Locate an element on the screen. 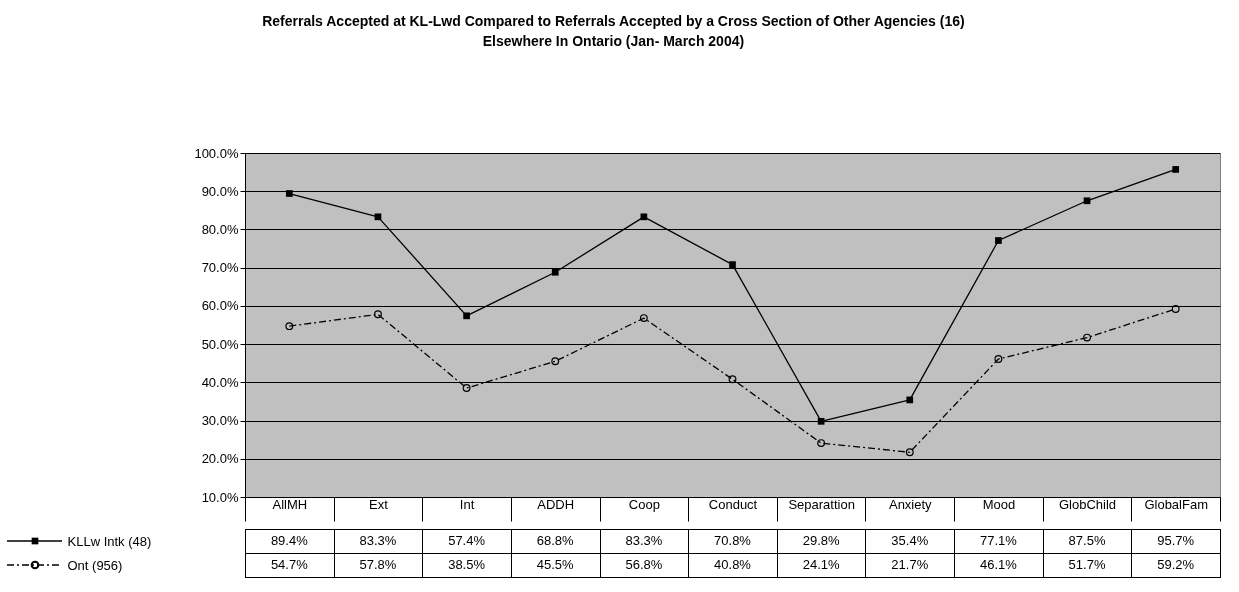 The image size is (1239, 592). x-tick-label: Mood is located at coordinates (999, 504).